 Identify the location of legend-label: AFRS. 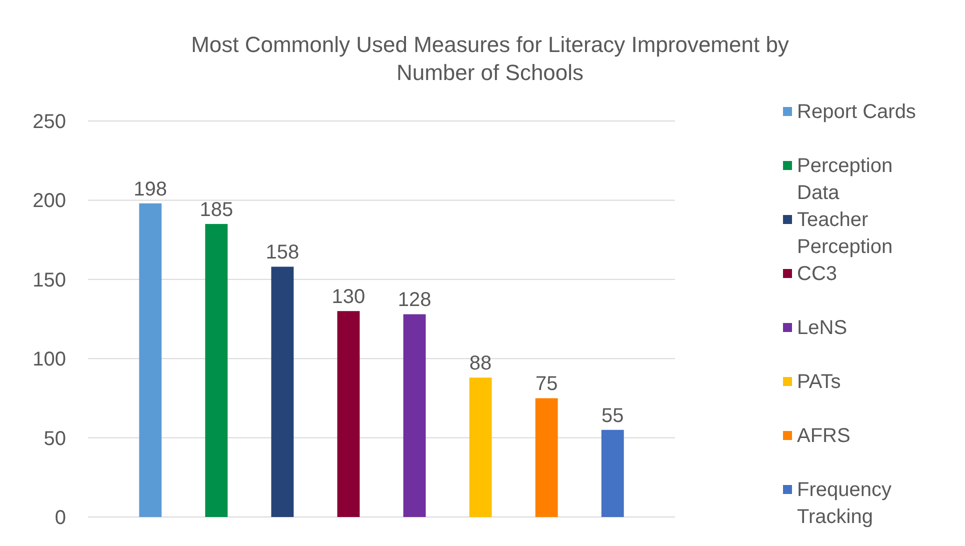
(823, 436).